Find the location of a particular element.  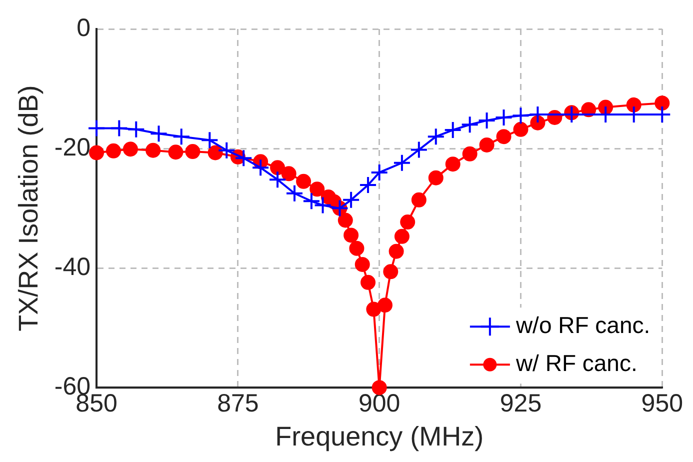

legend-label: w/o RF canc. is located at coordinates (582, 325).